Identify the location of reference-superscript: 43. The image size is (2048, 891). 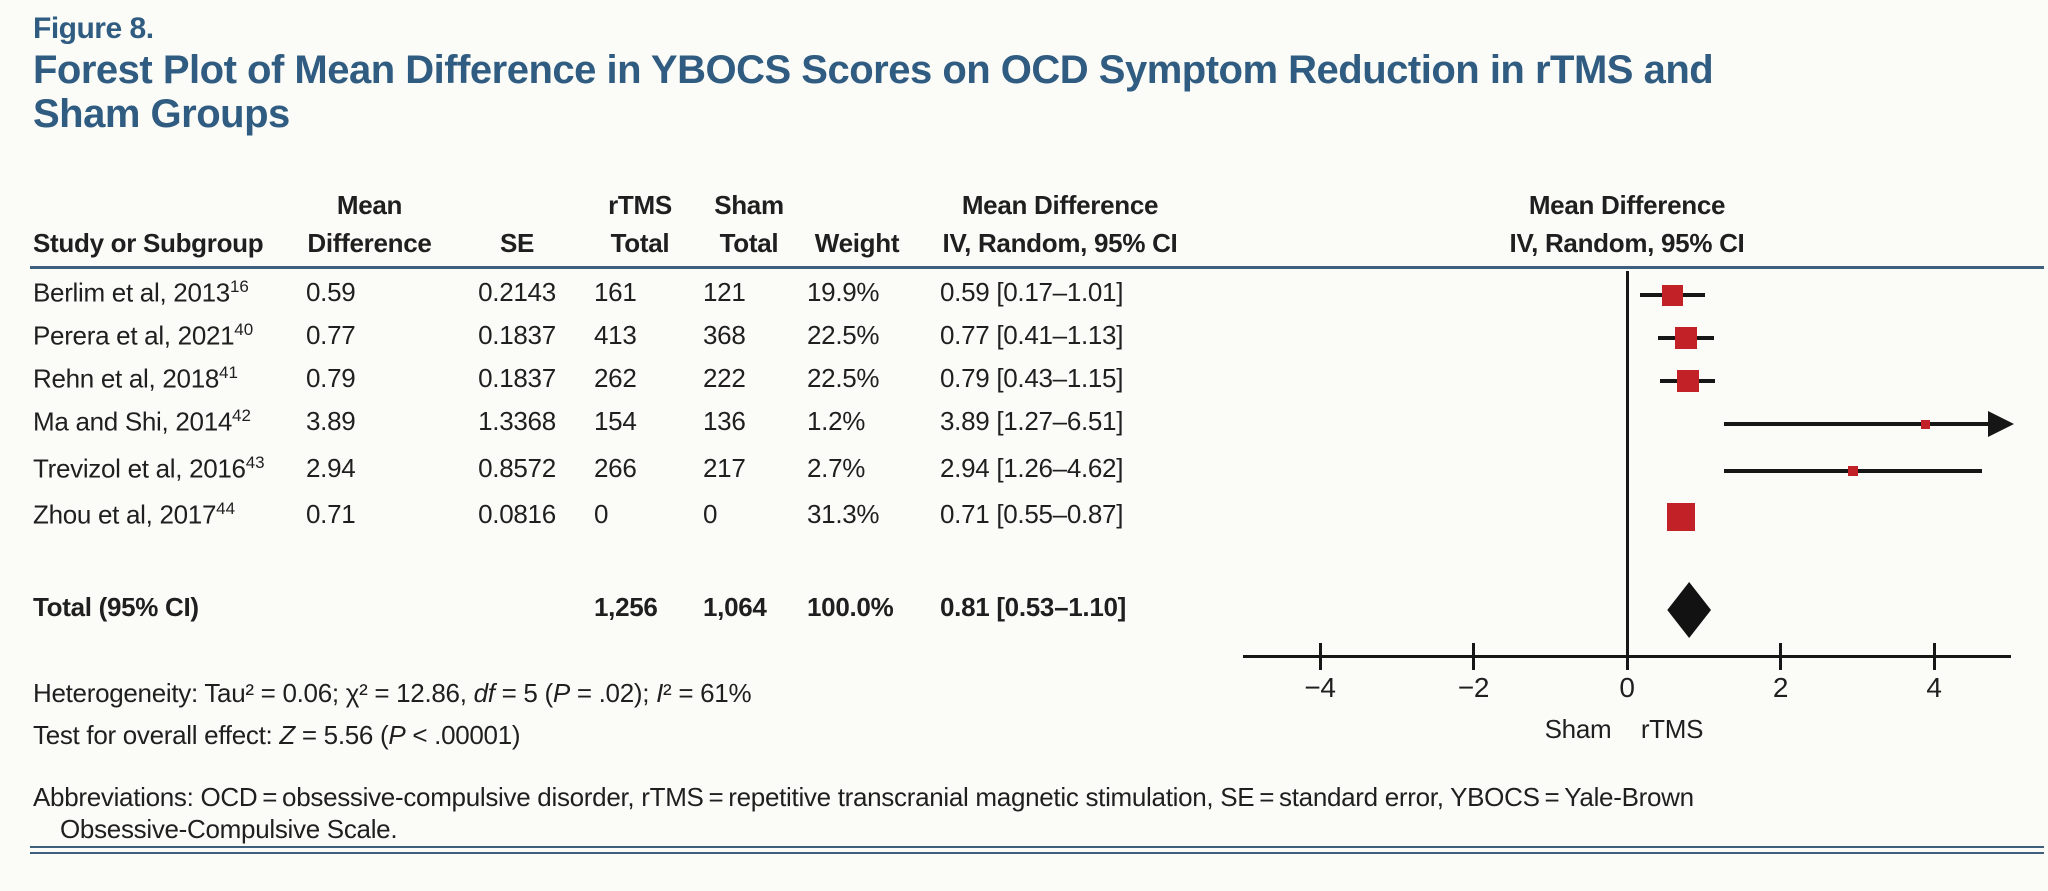
(255, 462).